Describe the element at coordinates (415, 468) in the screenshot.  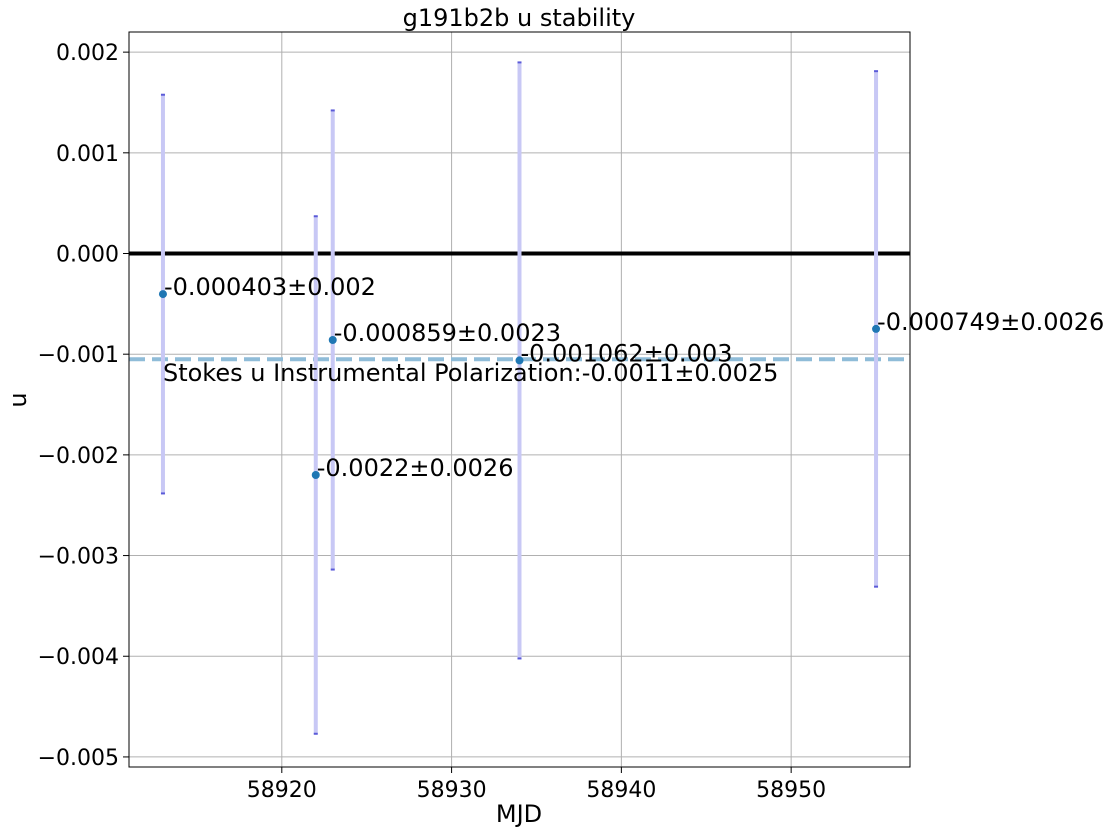
I see `point-label: -0.0022±0.0026` at that location.